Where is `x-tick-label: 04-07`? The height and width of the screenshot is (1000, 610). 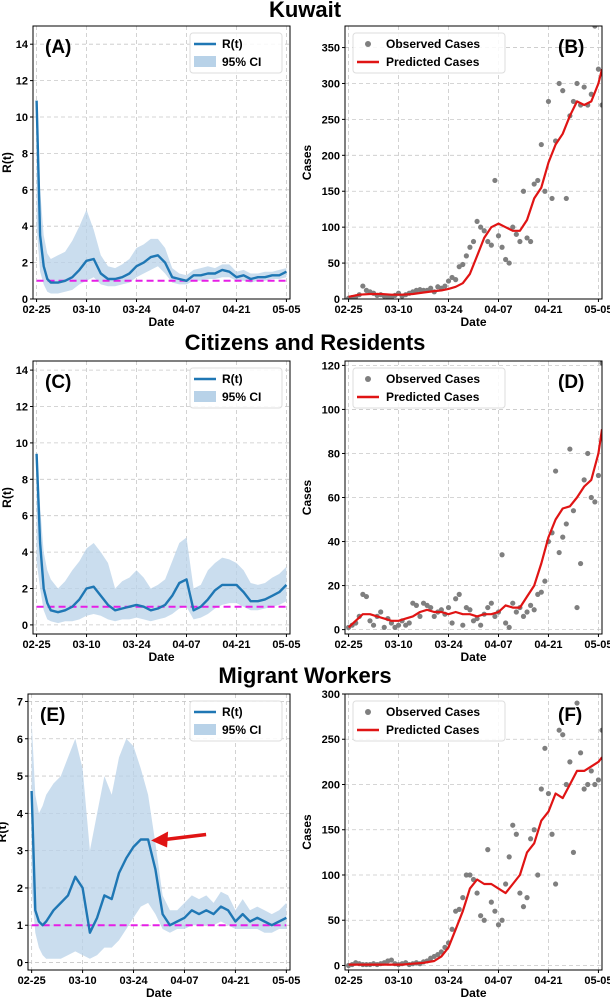
x-tick-label: 04-07 is located at coordinates (184, 981).